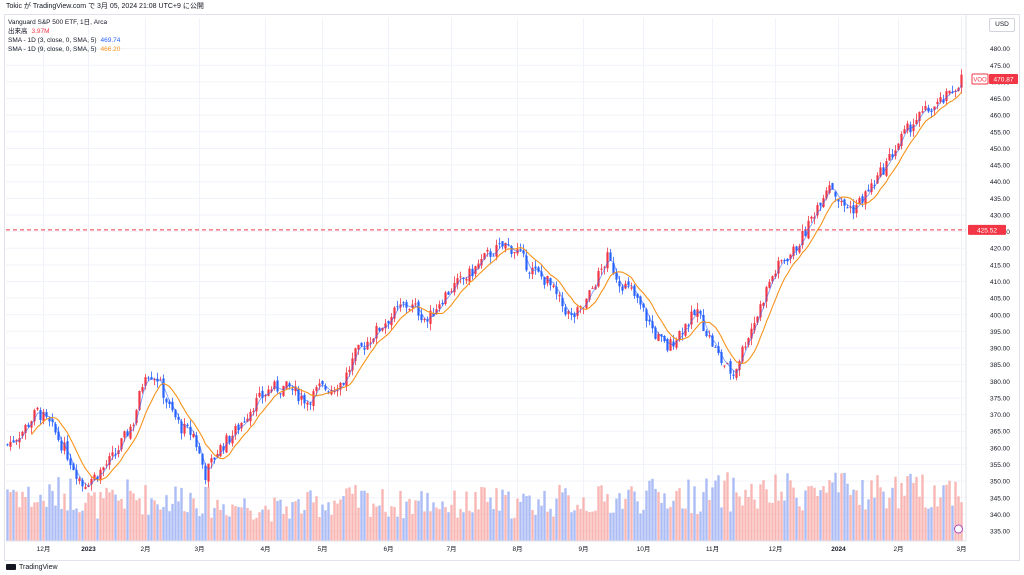 This screenshot has width=1024, height=575. I want to click on hline-price-tag, so click(987, 229).